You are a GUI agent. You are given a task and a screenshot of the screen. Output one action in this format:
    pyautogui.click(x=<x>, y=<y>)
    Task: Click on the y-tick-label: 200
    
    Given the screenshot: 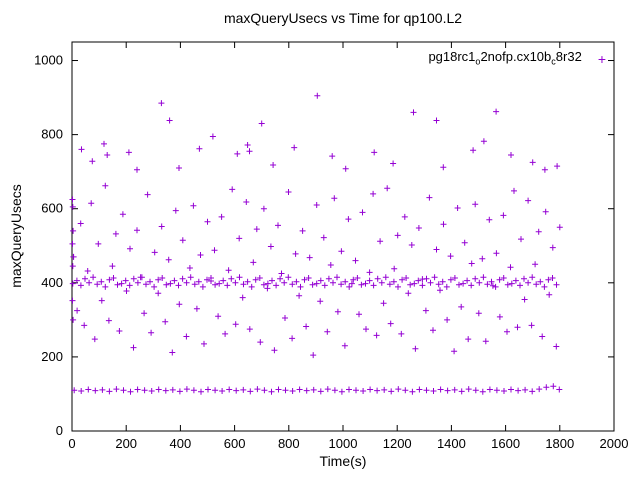 What is the action you would take?
    pyautogui.click(x=52, y=356)
    